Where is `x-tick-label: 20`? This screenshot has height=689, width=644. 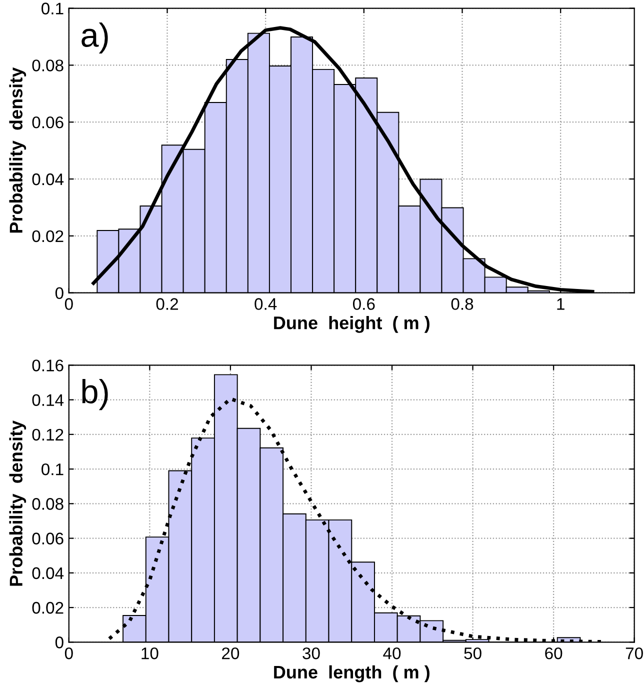 x-tick-label: 20 is located at coordinates (231, 653).